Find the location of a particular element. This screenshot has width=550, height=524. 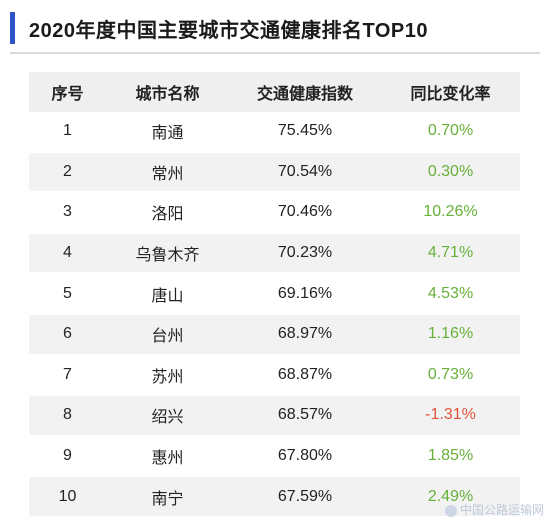

index-cell: 67.59% is located at coordinates (305, 496).